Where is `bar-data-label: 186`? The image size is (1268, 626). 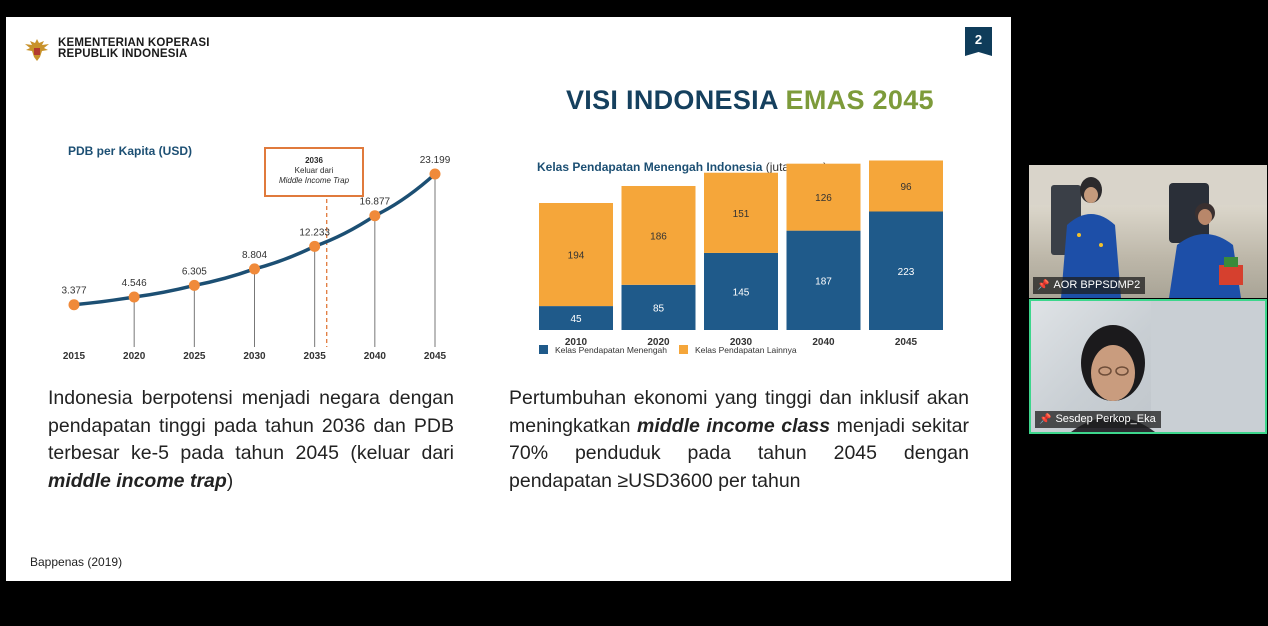
bar-data-label: 186 is located at coordinates (658, 236).